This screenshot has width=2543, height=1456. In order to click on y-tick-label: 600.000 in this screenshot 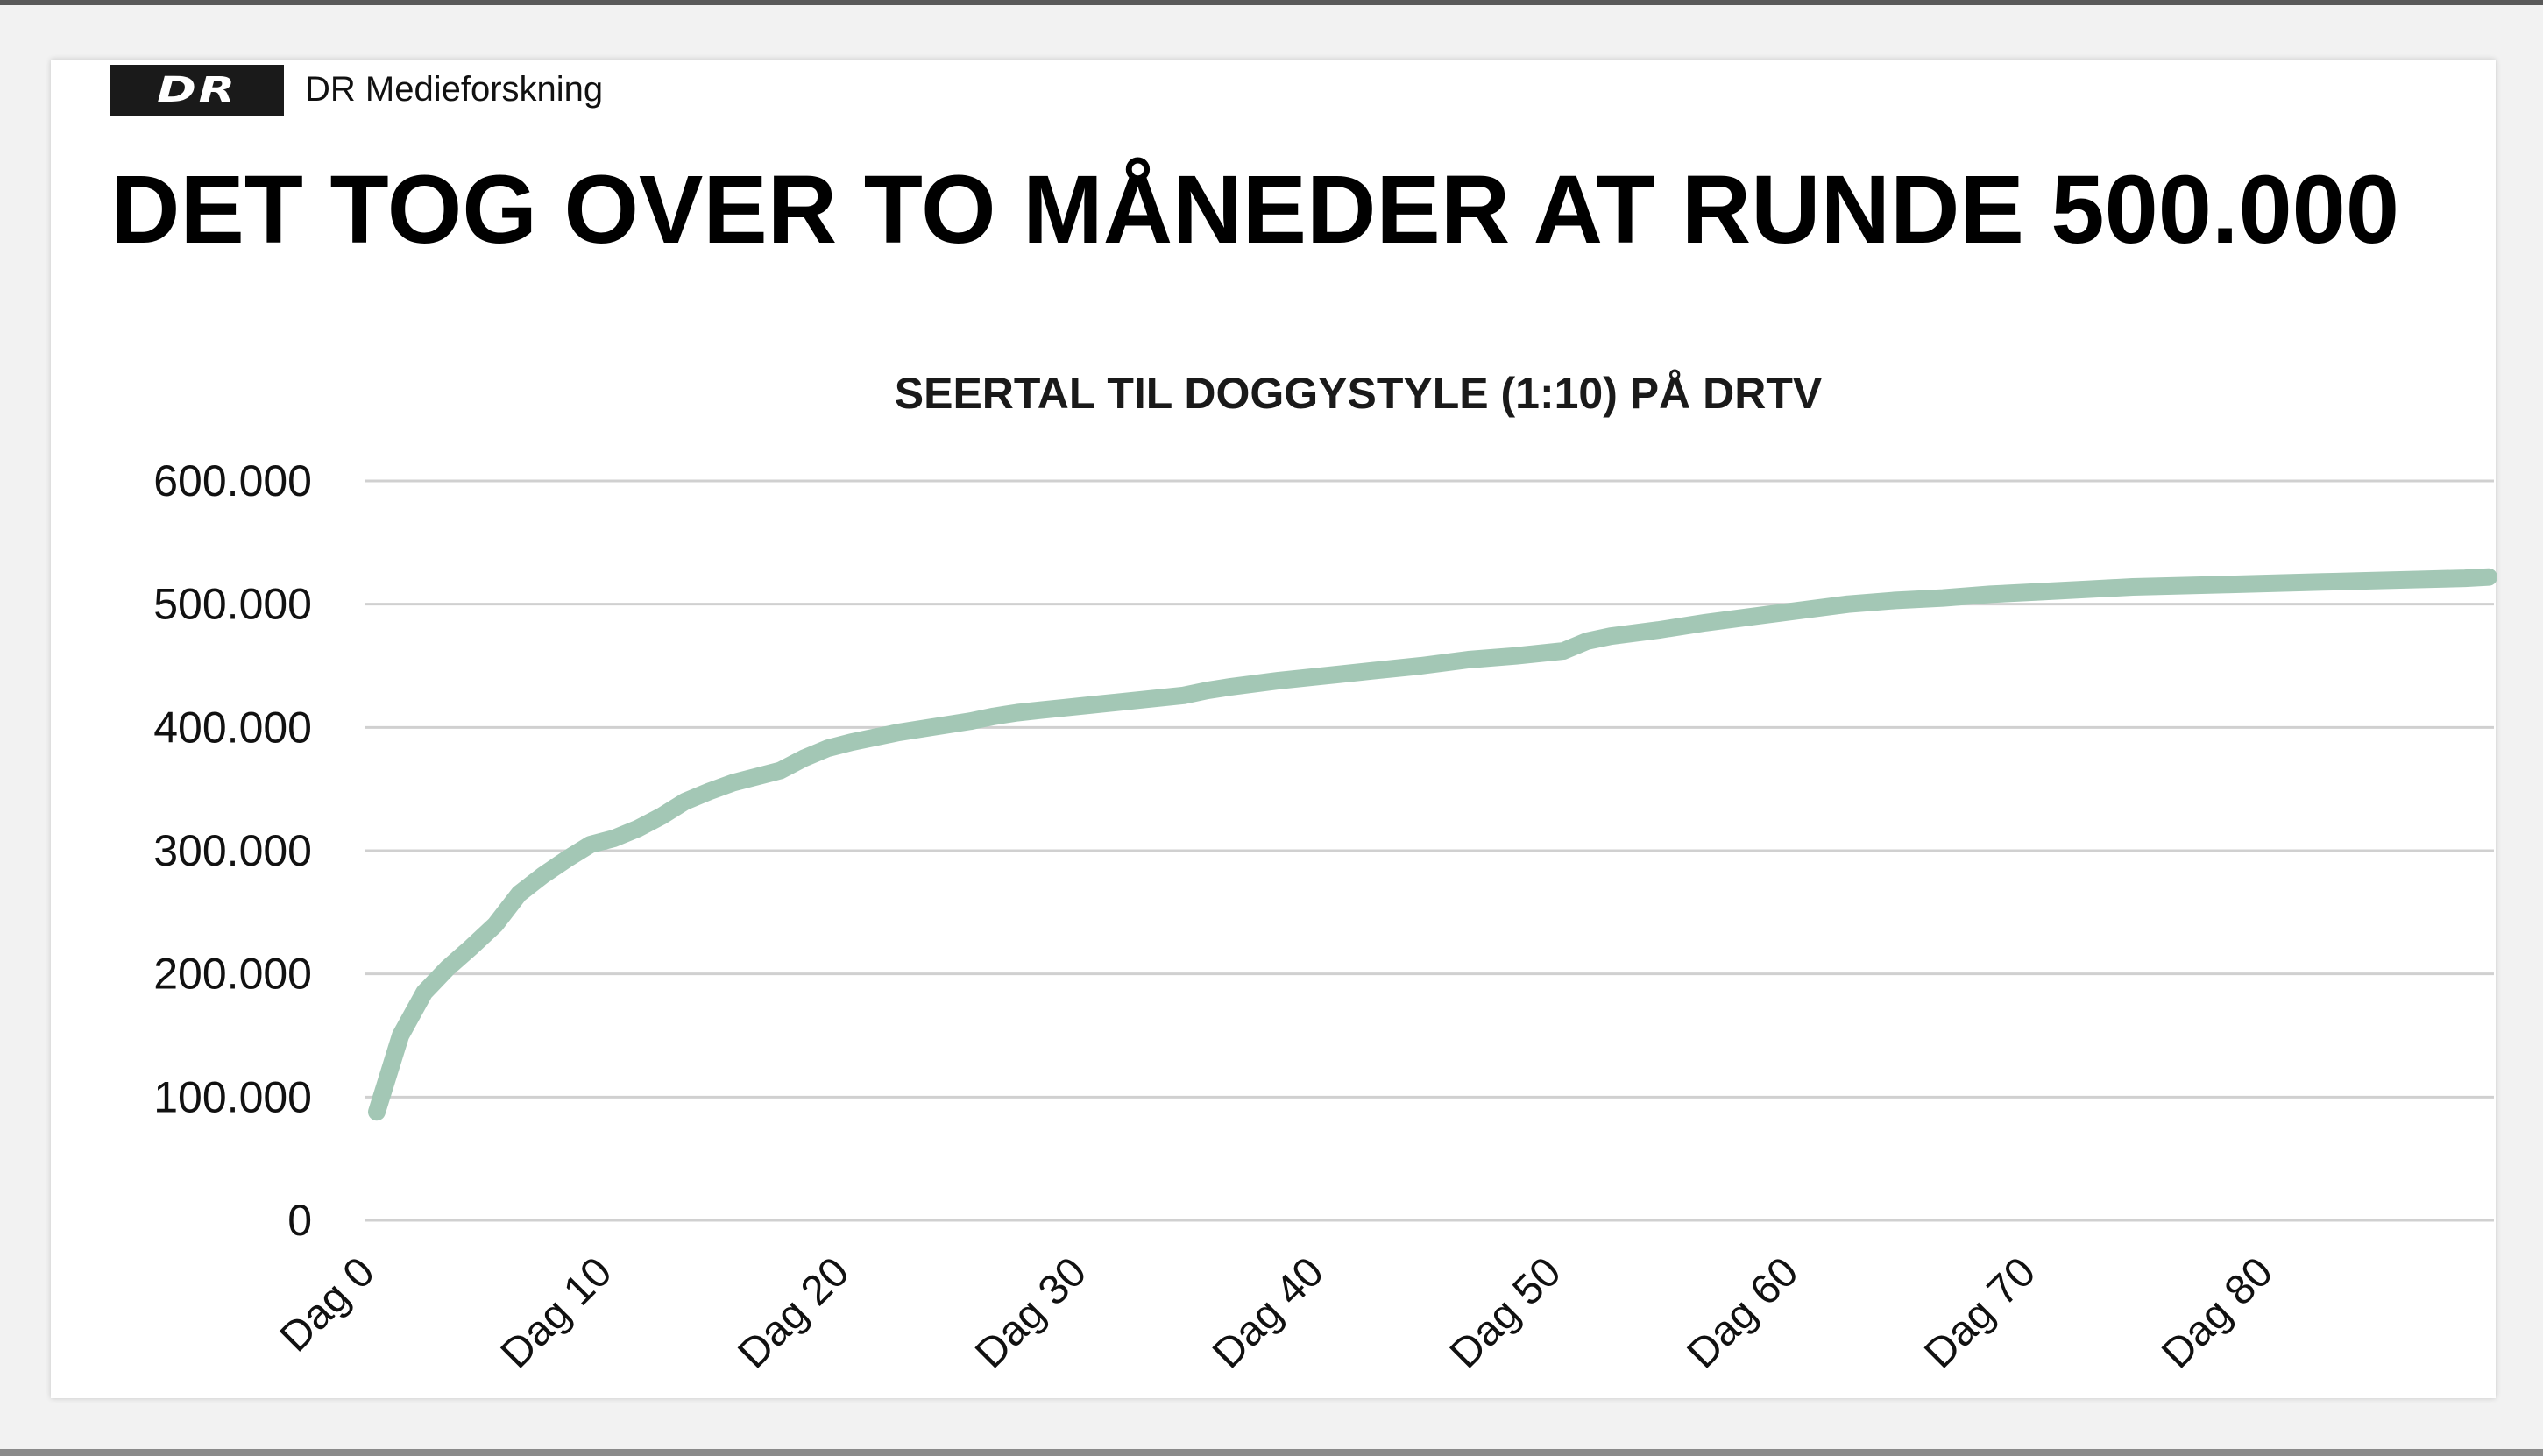, I will do `click(232, 481)`.